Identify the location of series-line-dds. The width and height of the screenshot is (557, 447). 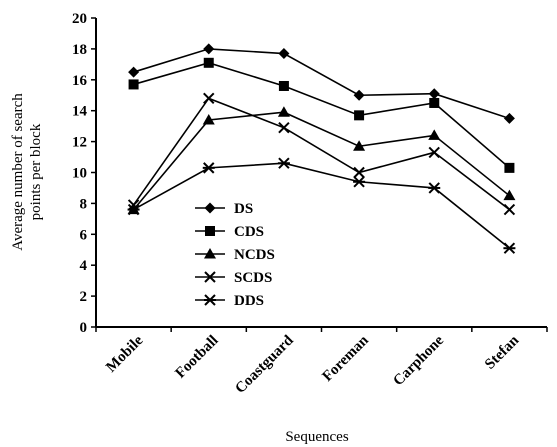
(321, 205).